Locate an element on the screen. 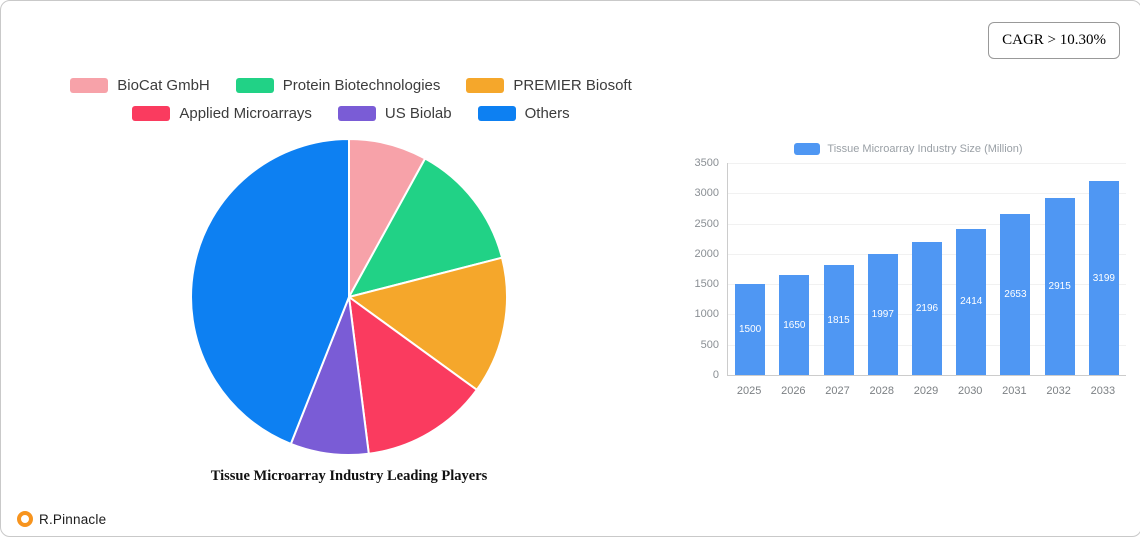  bar-2026: 1650 is located at coordinates (794, 325).